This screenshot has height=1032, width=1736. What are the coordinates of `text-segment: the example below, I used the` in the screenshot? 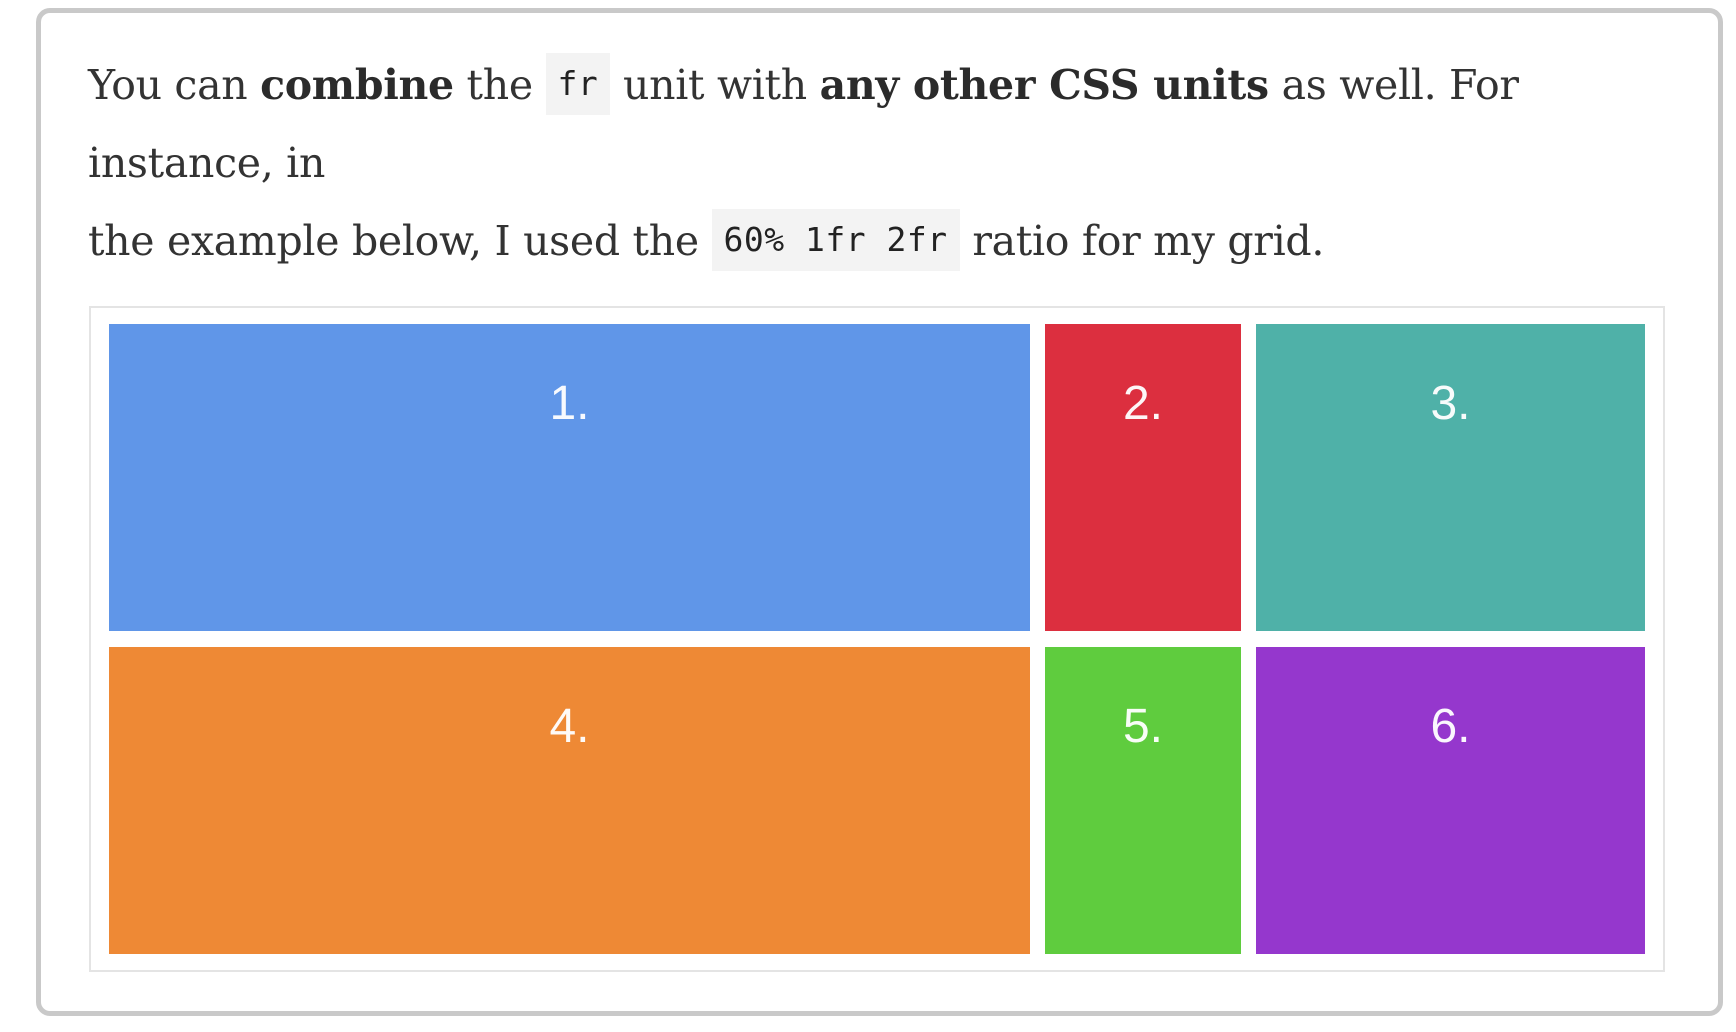 It's located at (400, 241).